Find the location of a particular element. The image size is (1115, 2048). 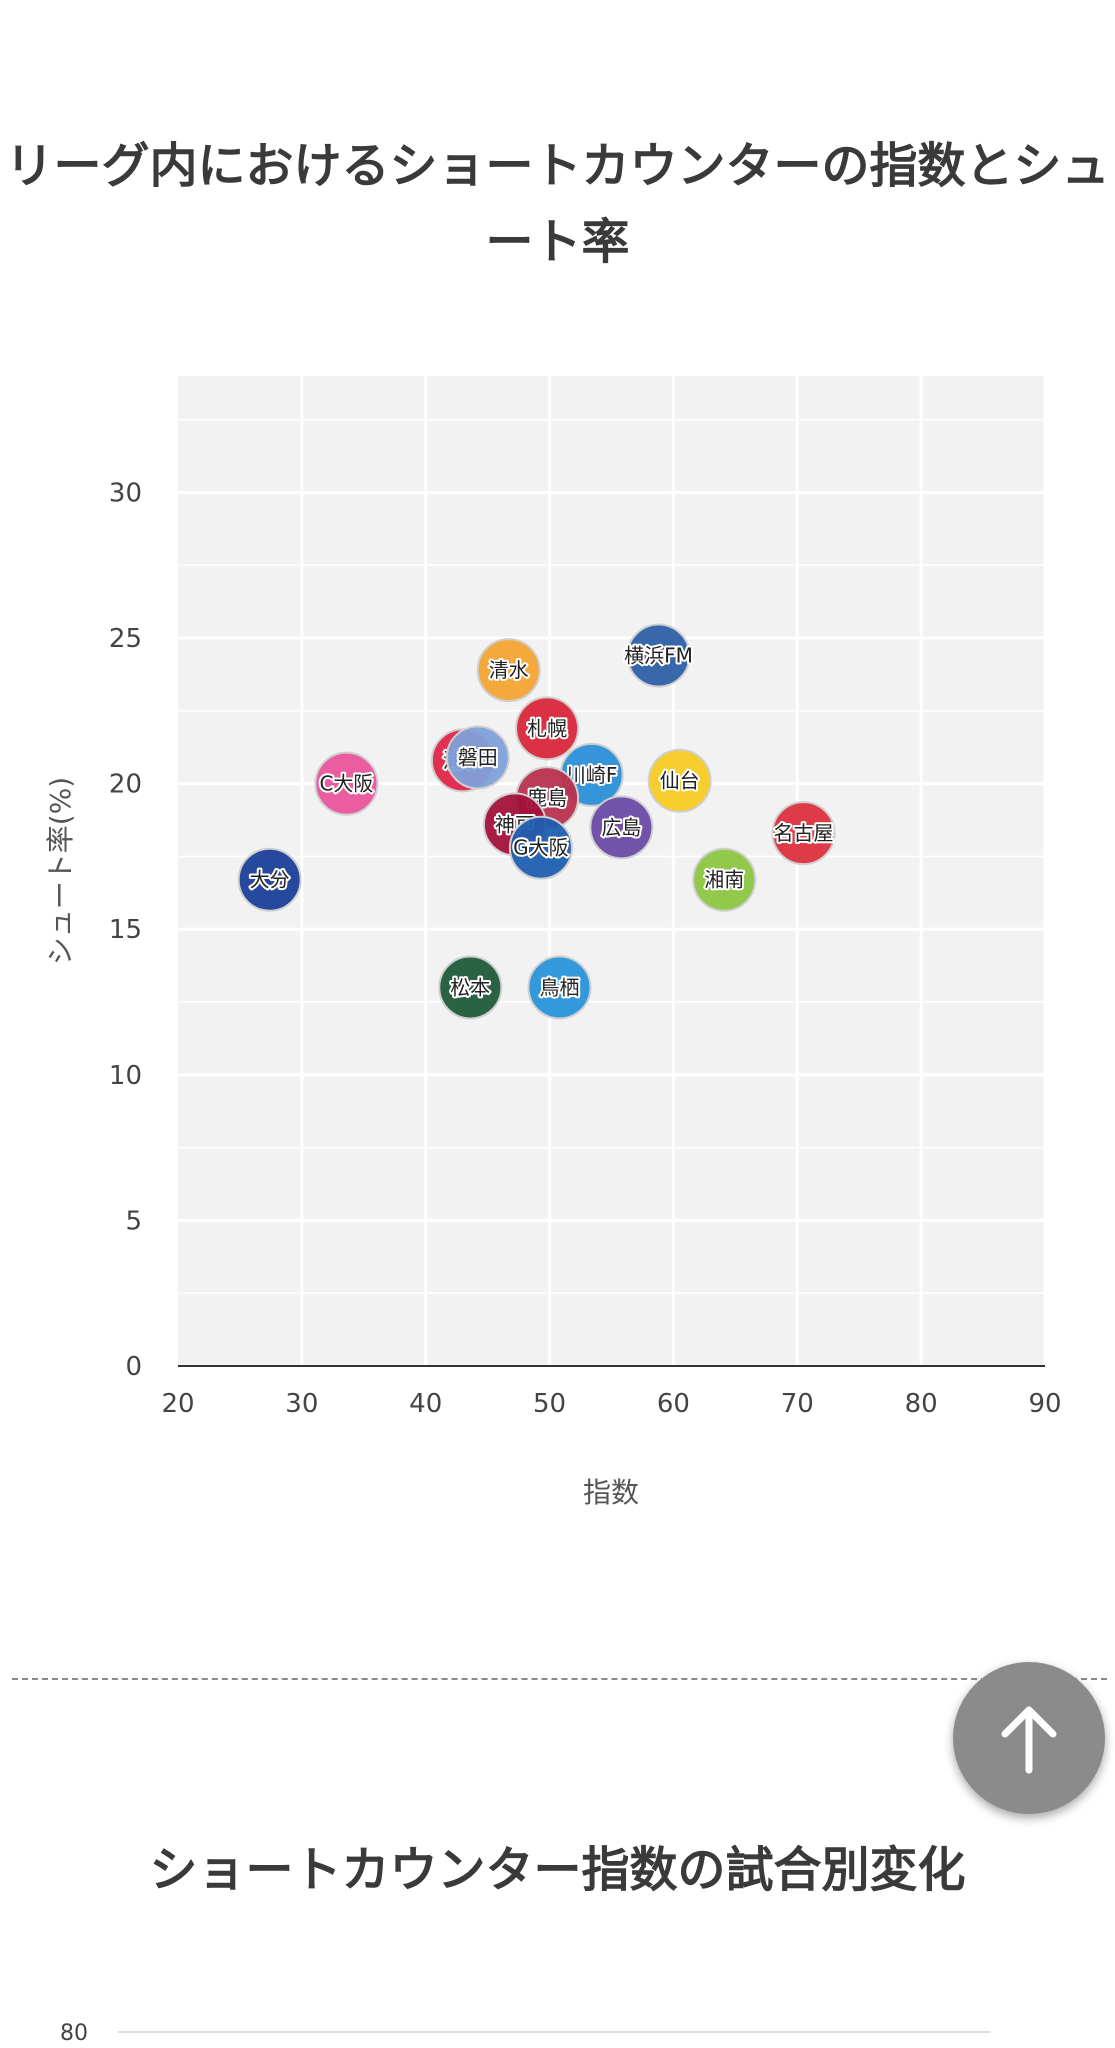

chart-title: リーグ内におけるショートカウンターの指数とシュート率 is located at coordinates (557, 204).